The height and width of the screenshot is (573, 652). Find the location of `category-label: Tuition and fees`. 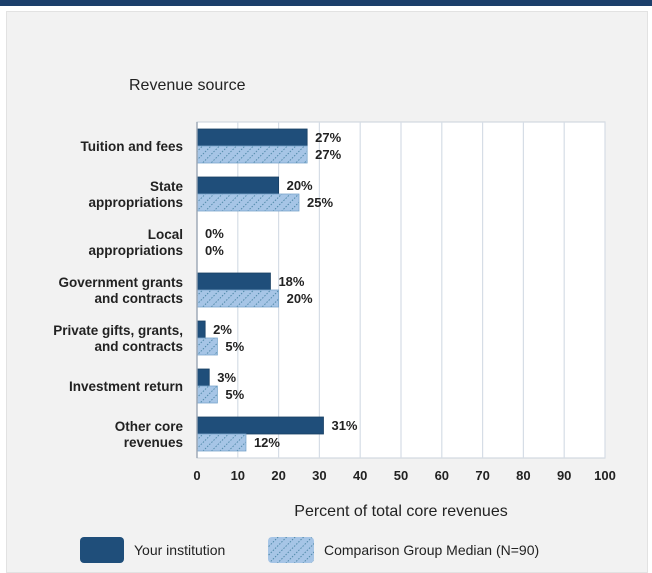

category-label: Tuition and fees is located at coordinates (131, 146).